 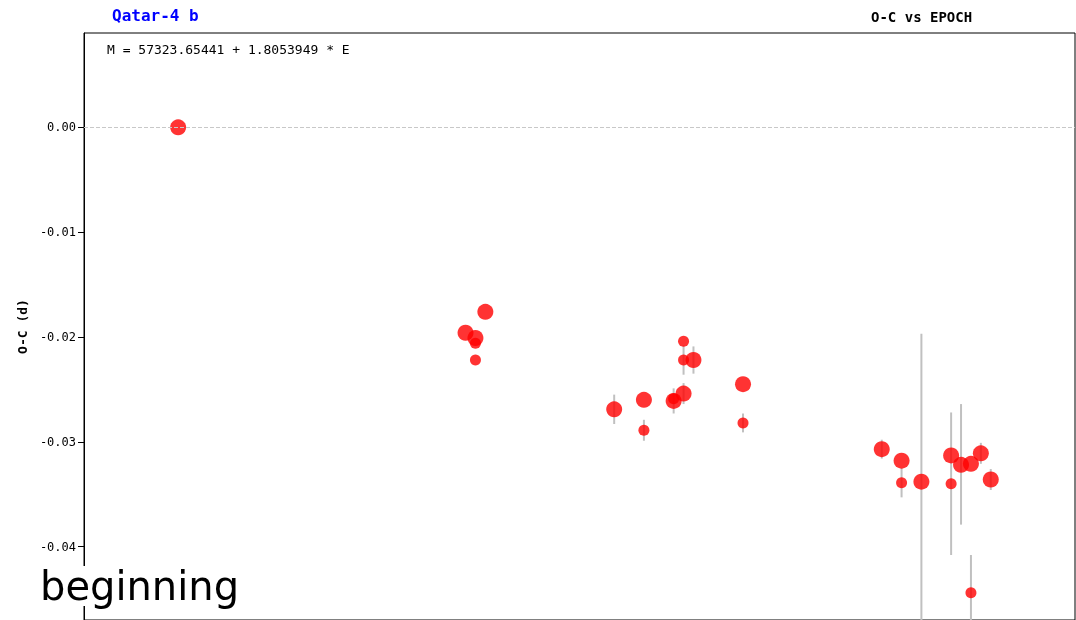 What do you see at coordinates (140, 586) in the screenshot?
I see `annotation: beginning` at bounding box center [140, 586].